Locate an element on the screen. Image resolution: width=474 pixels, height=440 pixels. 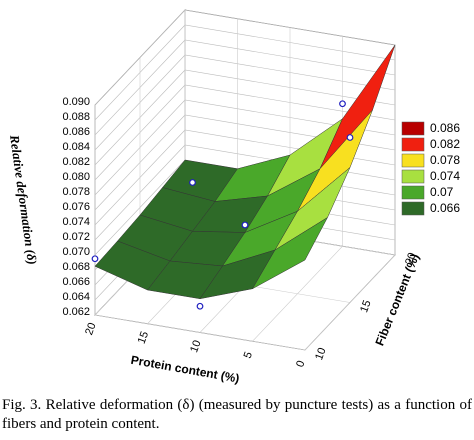
z-tick-label: 0.070 is located at coordinates (76, 252).